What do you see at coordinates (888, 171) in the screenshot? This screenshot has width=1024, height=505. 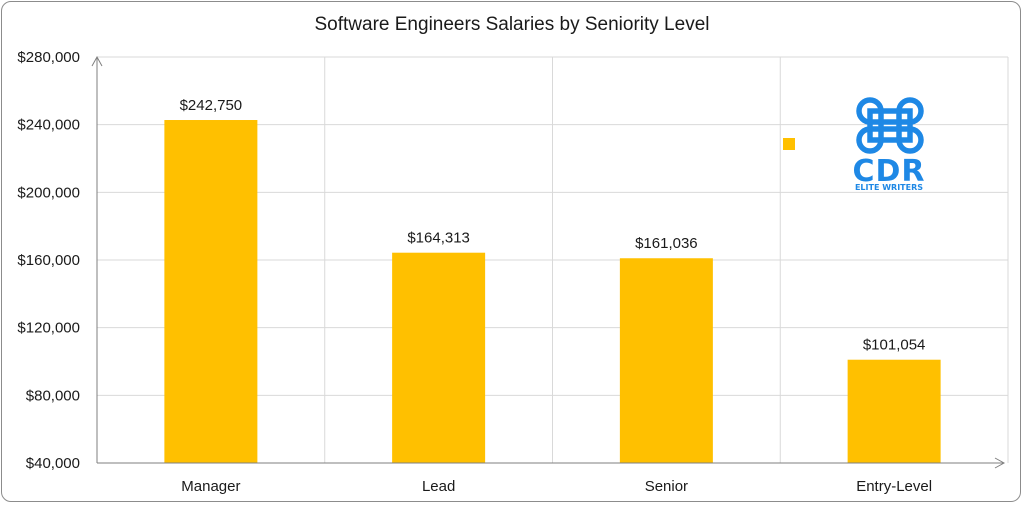 I see `logo-brand-text: CDR` at bounding box center [888, 171].